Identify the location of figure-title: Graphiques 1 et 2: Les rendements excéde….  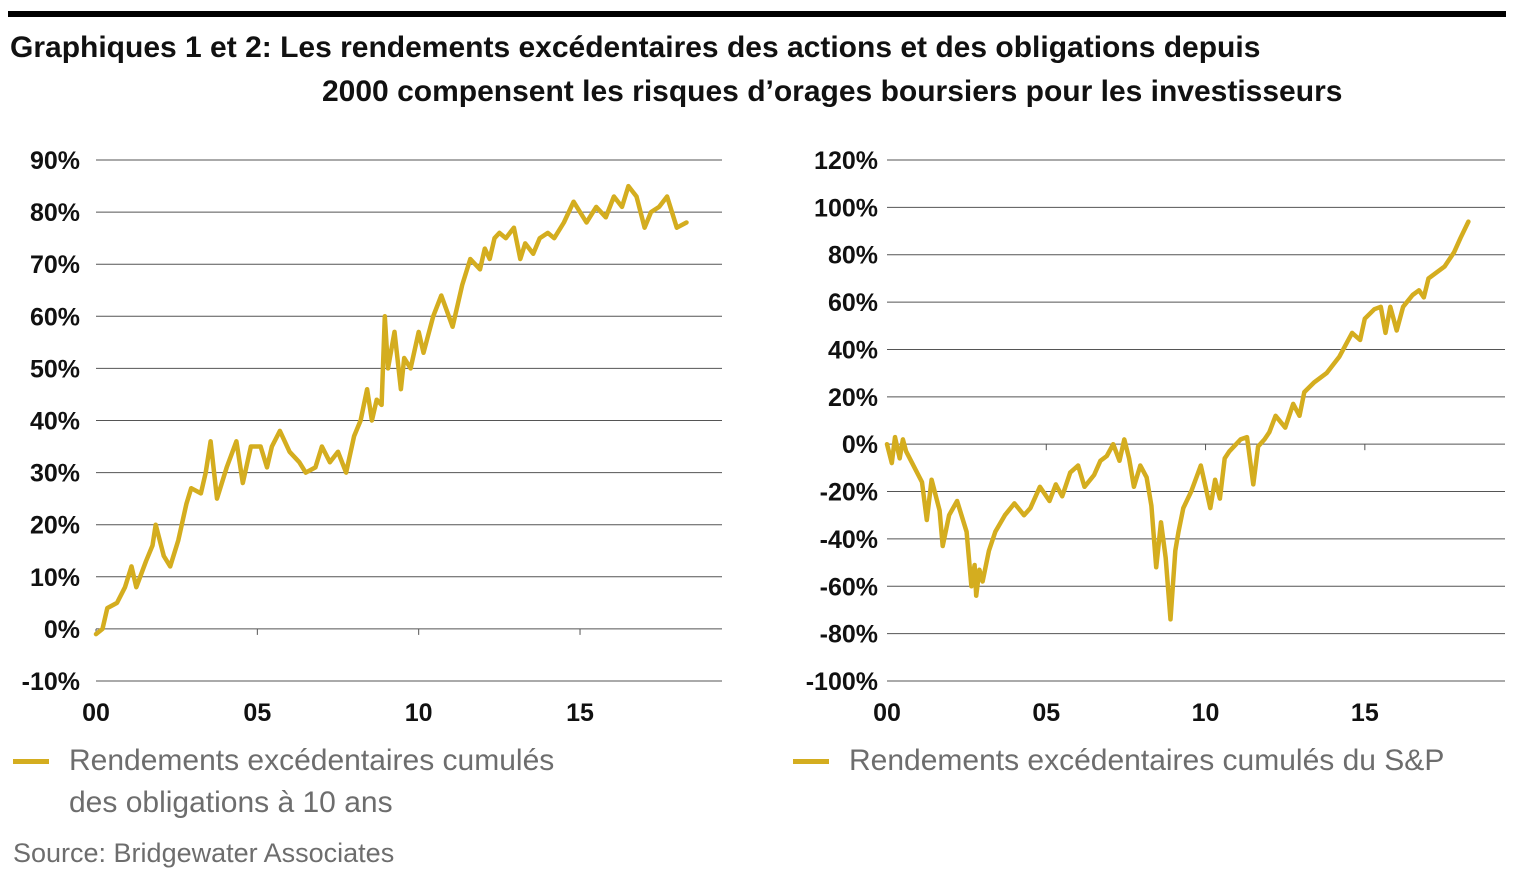
(760, 70).